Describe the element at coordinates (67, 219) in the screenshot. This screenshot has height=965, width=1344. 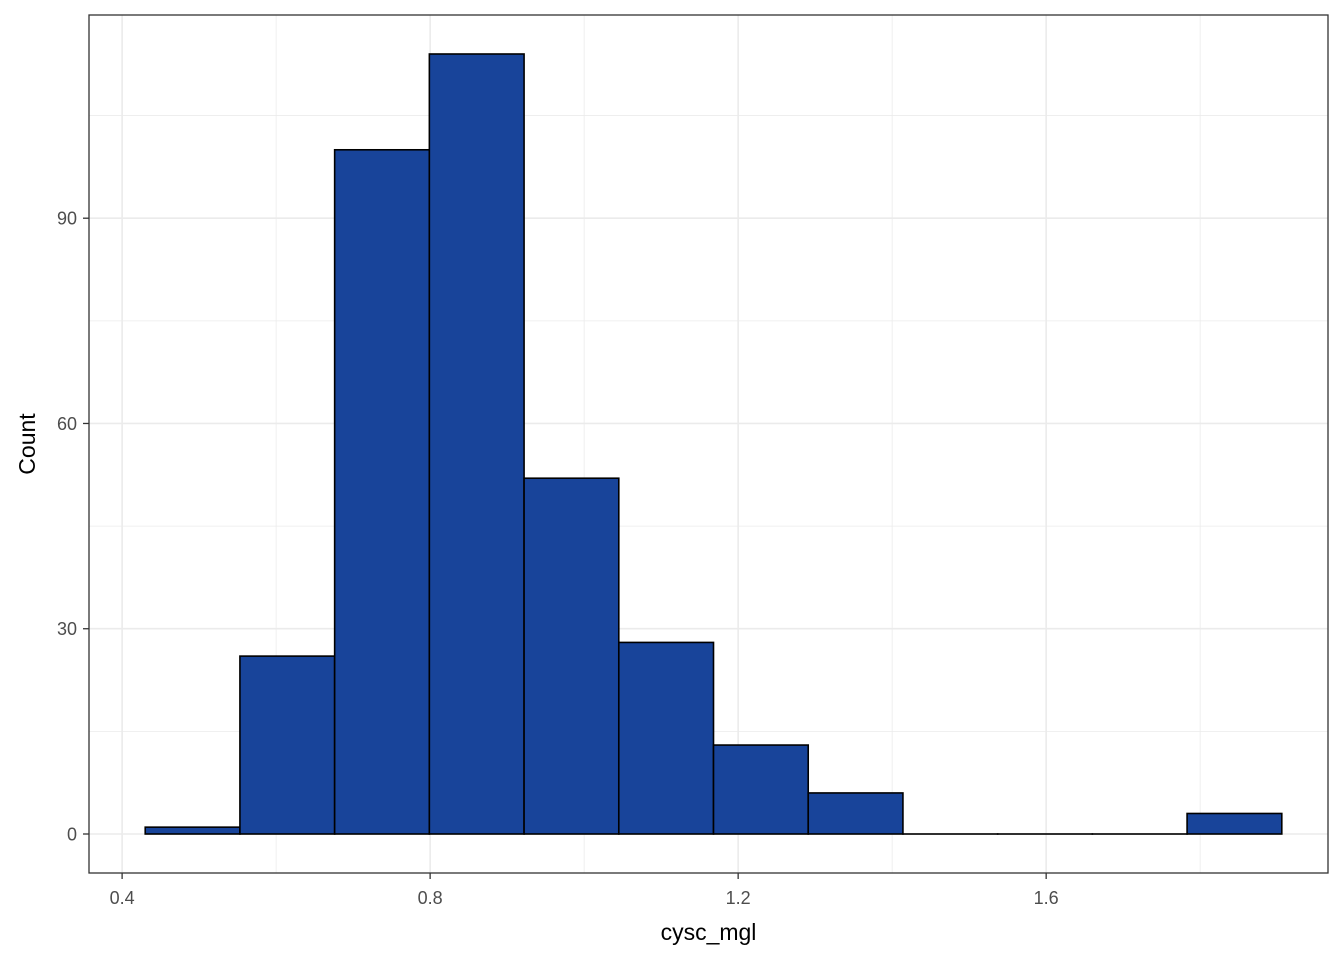
I see `y-tick-label: 90` at that location.